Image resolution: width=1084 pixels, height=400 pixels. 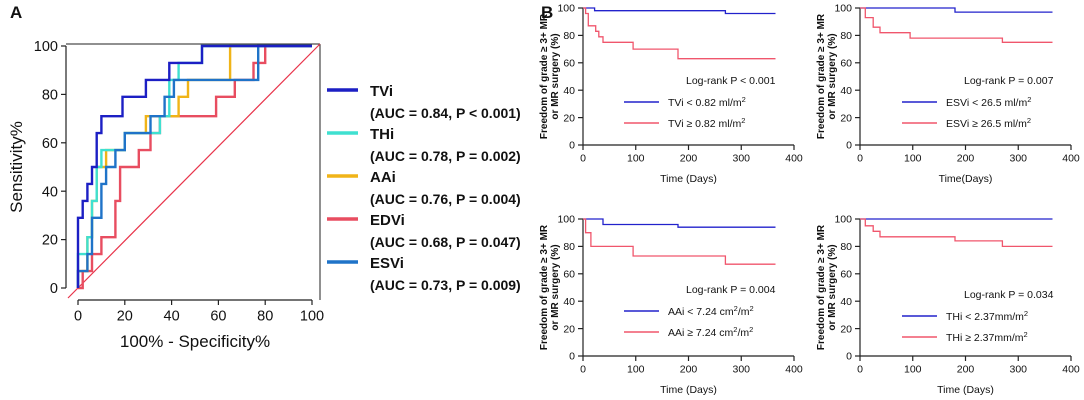 I want to click on km3-series-high, so click(x=679, y=241).